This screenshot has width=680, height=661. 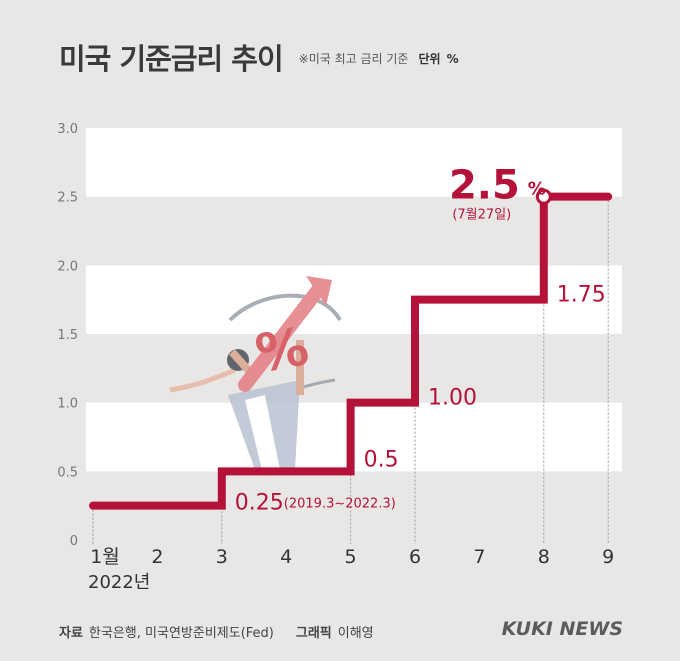 What do you see at coordinates (171, 59) in the screenshot?
I see `chart-title: 미국 기준금리 추이` at bounding box center [171, 59].